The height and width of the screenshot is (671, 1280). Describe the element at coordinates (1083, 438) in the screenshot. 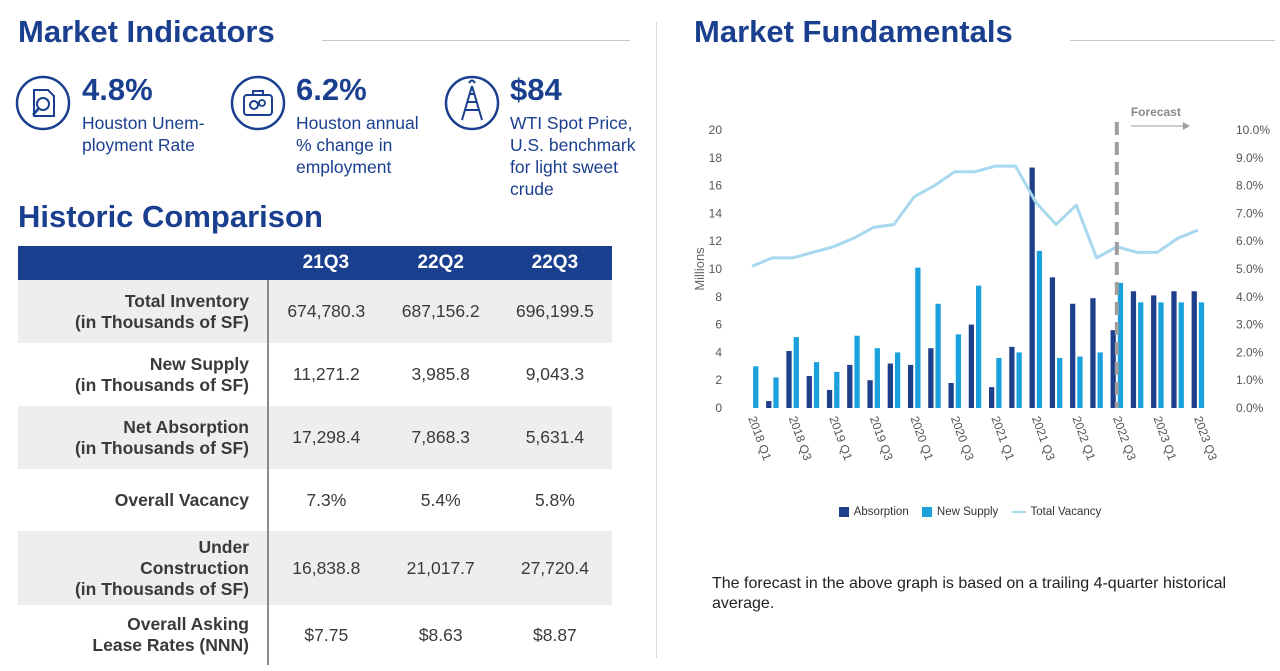

I see `x-tick-label: 2022 Q1` at that location.